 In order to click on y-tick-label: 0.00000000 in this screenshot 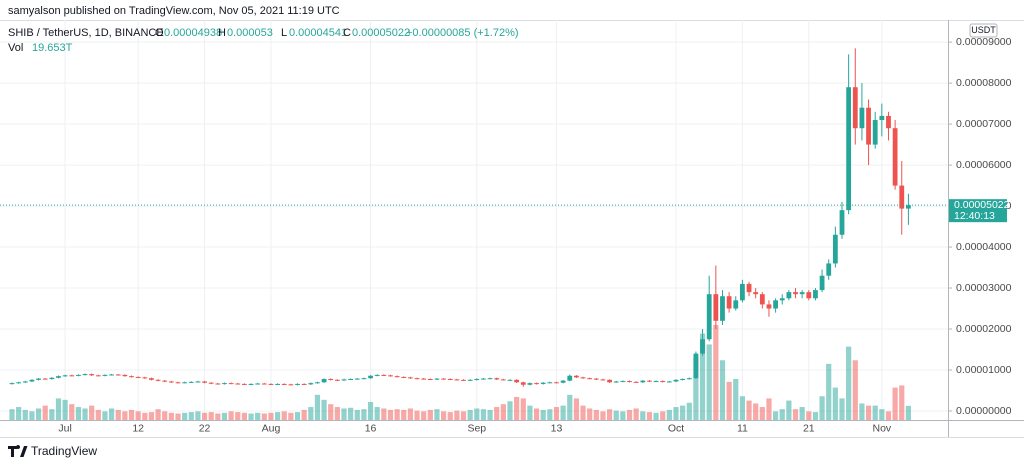, I will do `click(984, 411)`.